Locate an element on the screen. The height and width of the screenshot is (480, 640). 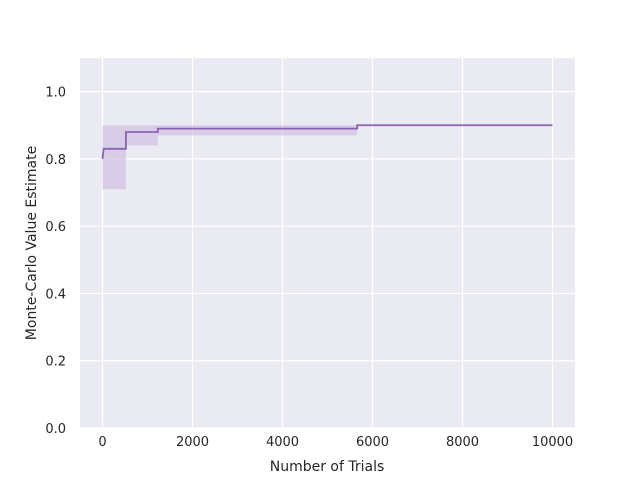
y-tick-label: 1.0 is located at coordinates (55, 93).